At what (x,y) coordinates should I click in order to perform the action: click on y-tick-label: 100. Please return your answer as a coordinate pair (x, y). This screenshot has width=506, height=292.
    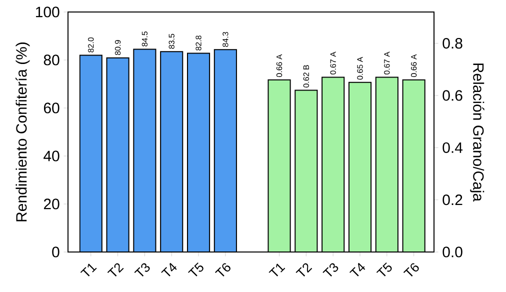
    Looking at the image, I should click on (48, 12).